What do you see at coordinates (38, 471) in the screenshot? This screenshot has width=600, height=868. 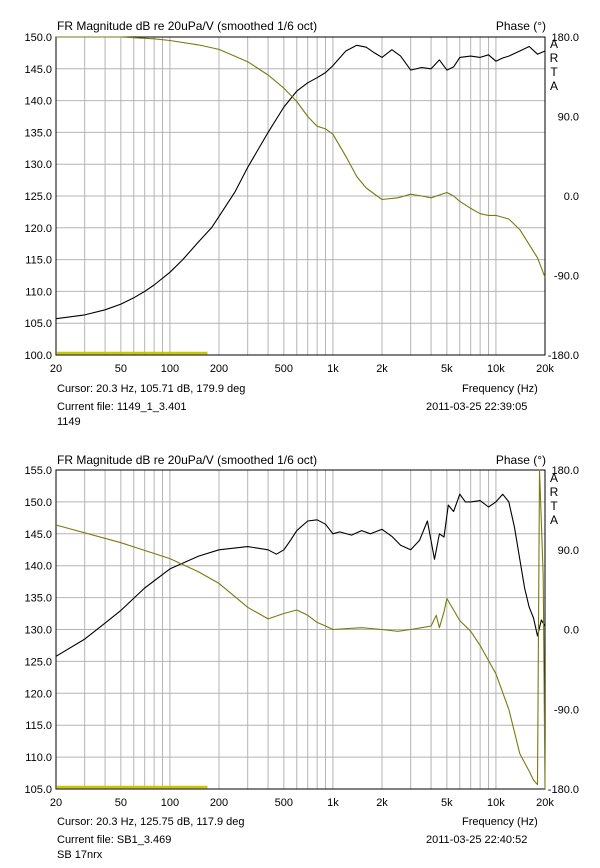 I see `y-tick-label: 155.0` at bounding box center [38, 471].